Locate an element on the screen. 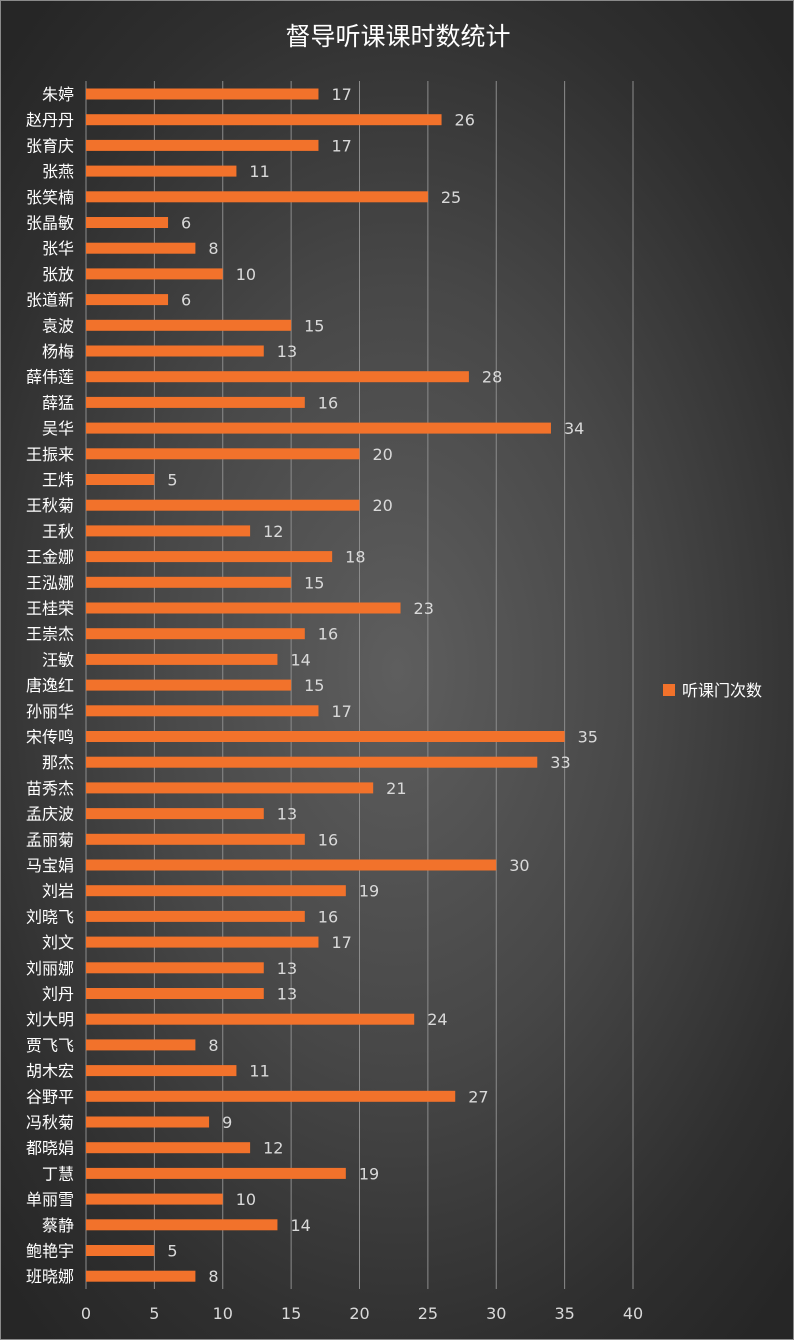 The width and height of the screenshot is (794, 1341). category-label: 都晓娟 is located at coordinates (50, 1148).